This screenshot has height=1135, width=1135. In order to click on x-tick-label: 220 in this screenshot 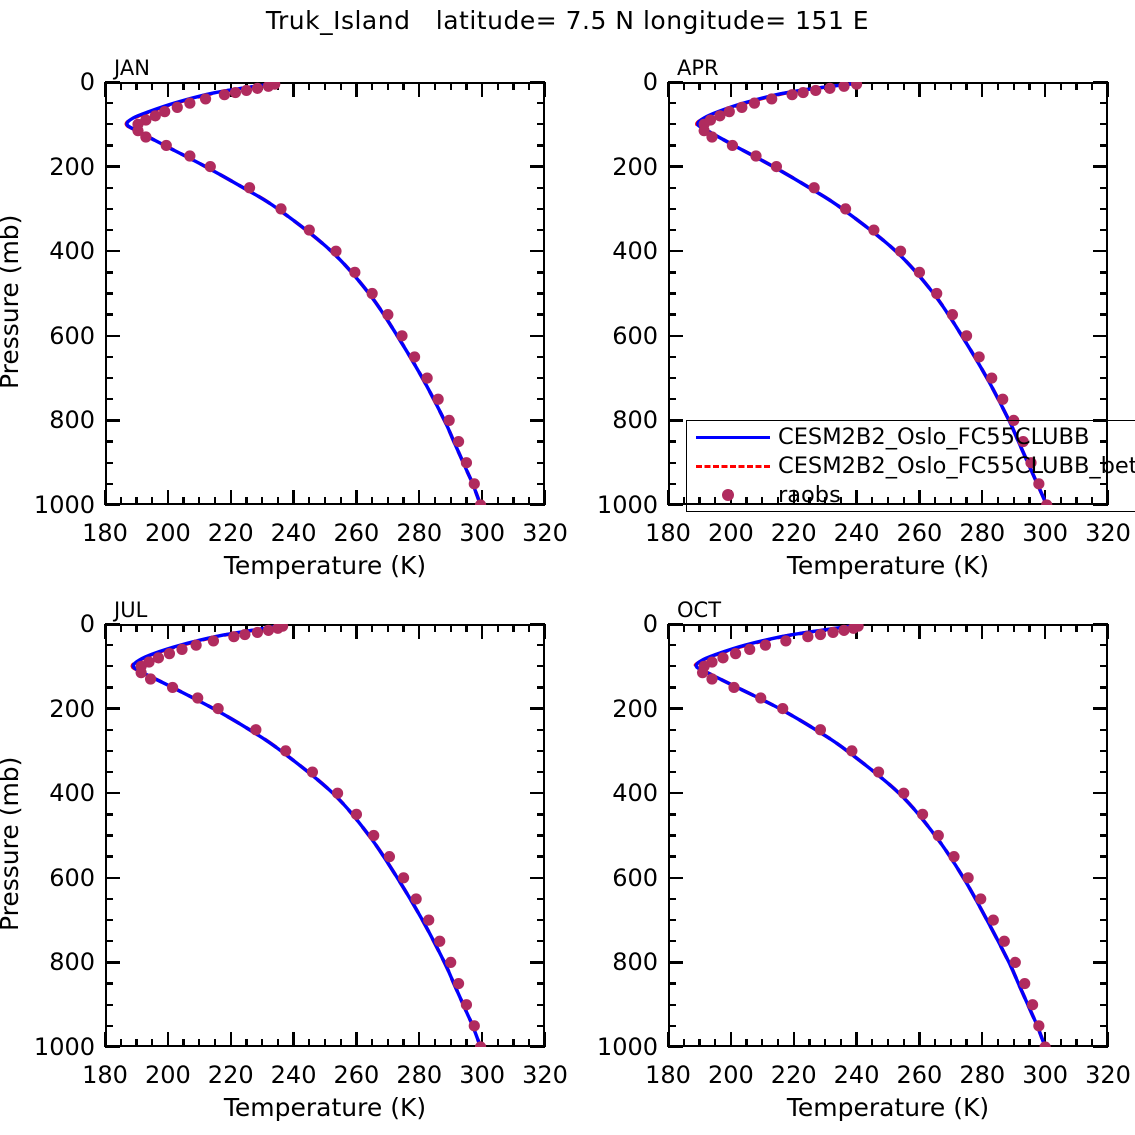, I will do `click(793, 533)`.